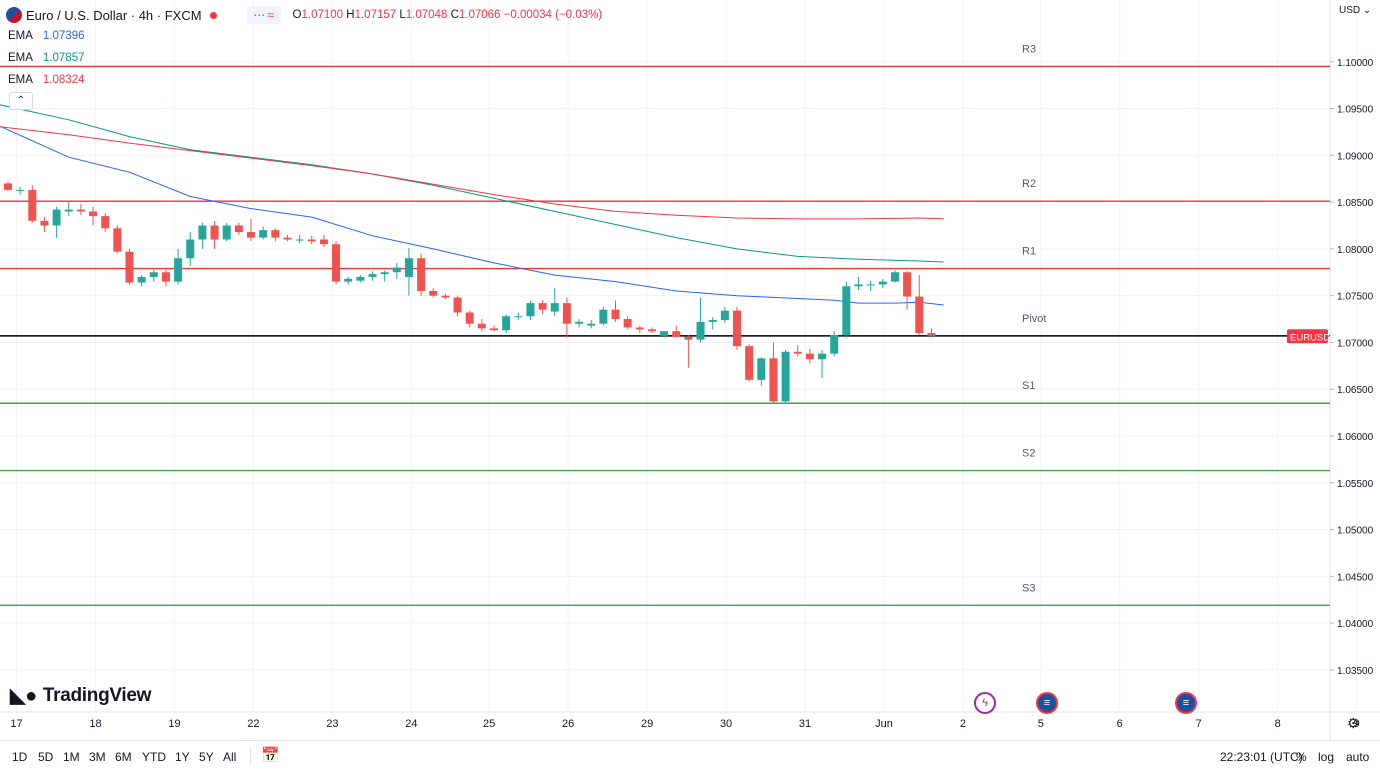  I want to click on timeframe-6m: 6M, so click(123, 757).